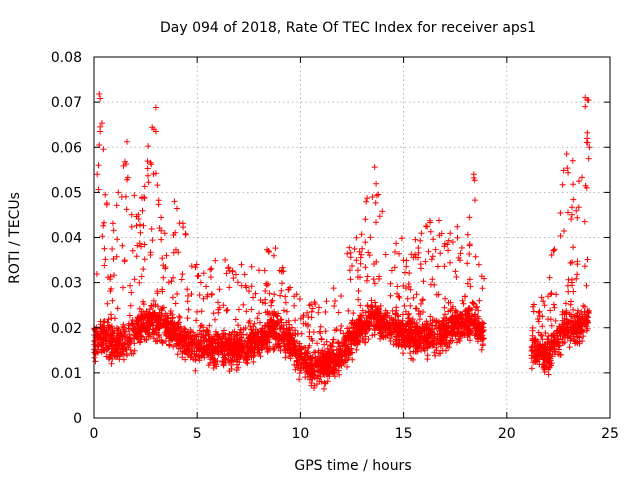 This screenshot has width=640, height=480. I want to click on y-tick-label: 0.08, so click(66, 58).